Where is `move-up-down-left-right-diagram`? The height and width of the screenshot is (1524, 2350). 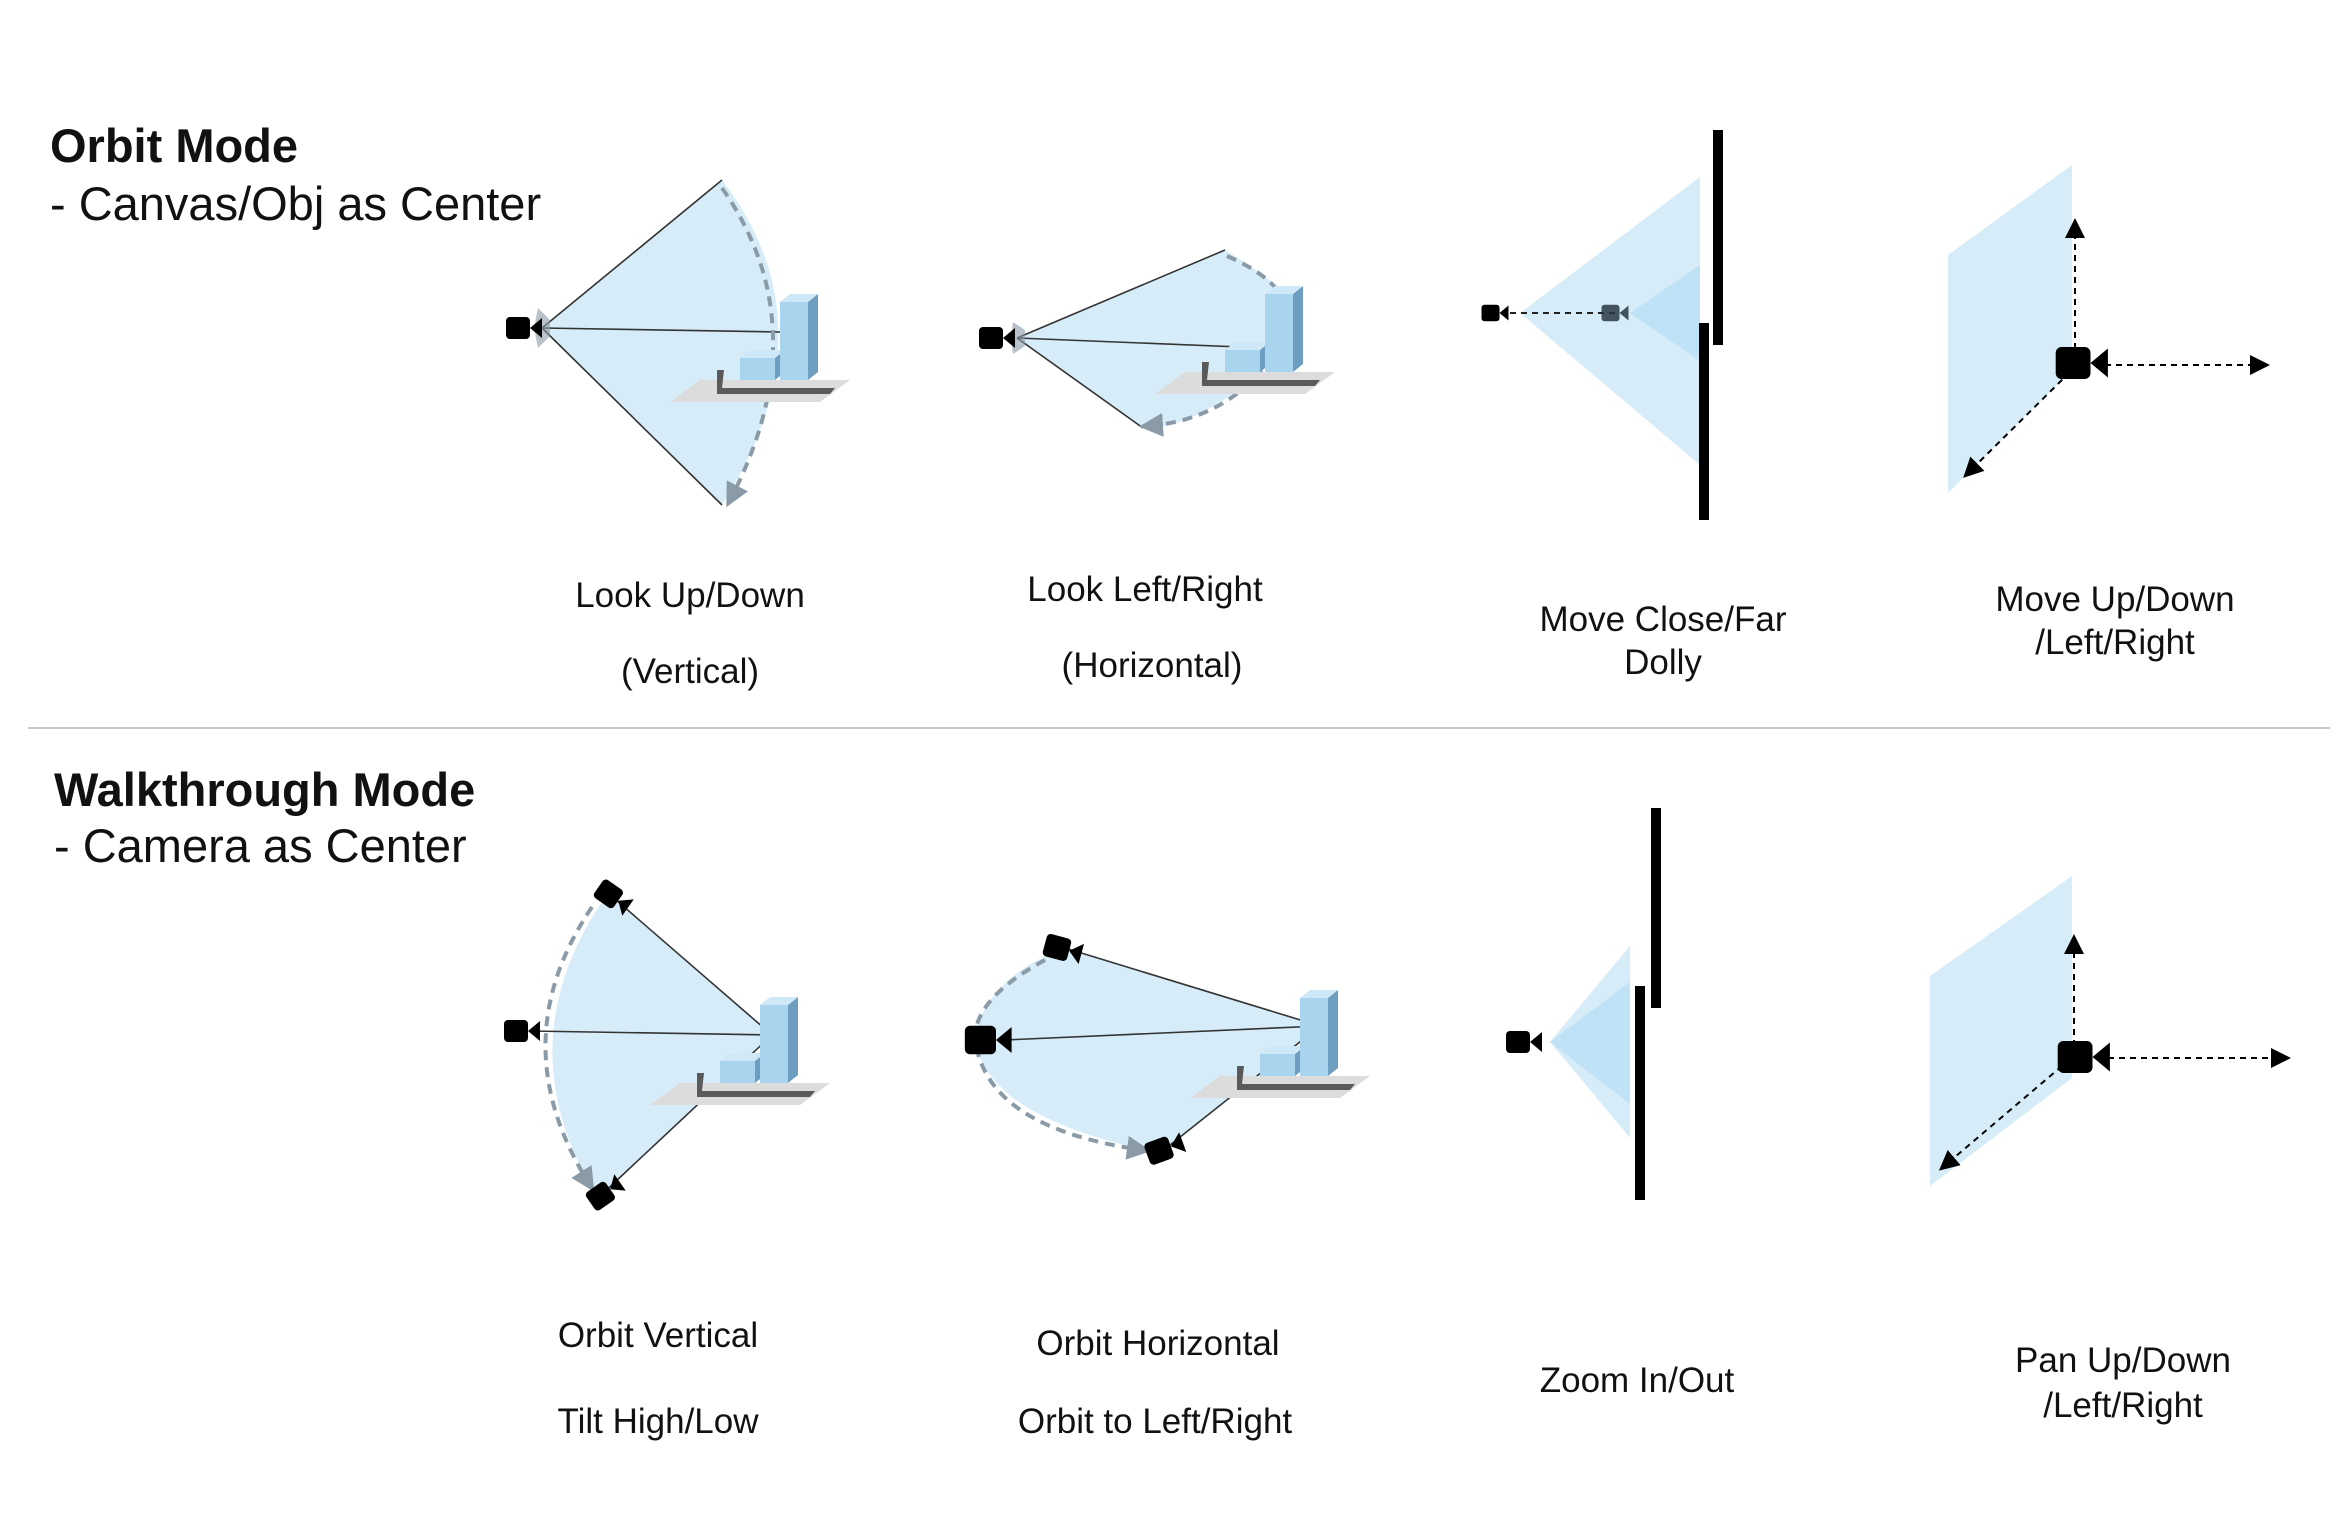 move-up-down-left-right-diagram is located at coordinates (2109, 329).